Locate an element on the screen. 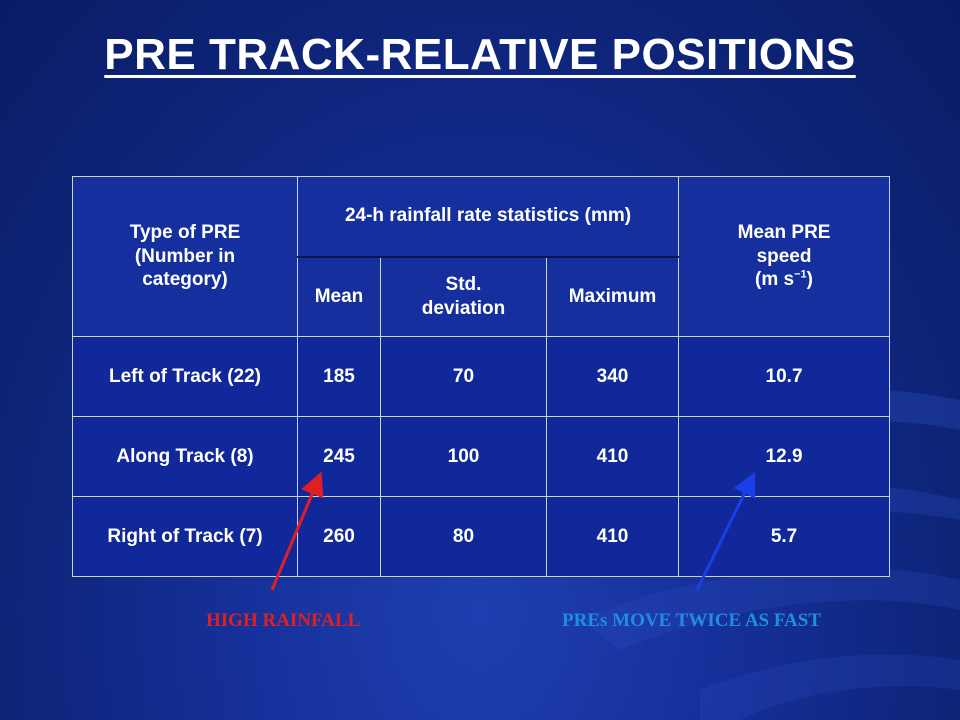 This screenshot has width=960, height=720. high-rainfall-label: HIGH RAINFALL is located at coordinates (283, 620).